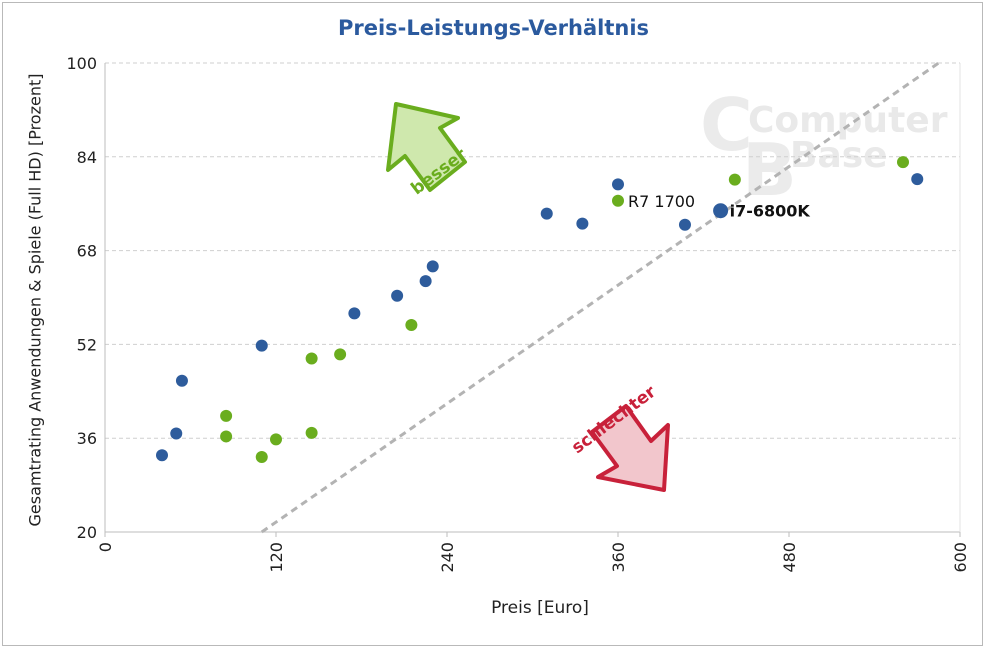 Image resolution: width=987 pixels, height=650 pixels. What do you see at coordinates (770, 211) in the screenshot?
I see `point-label-1: i7-6800K` at bounding box center [770, 211].